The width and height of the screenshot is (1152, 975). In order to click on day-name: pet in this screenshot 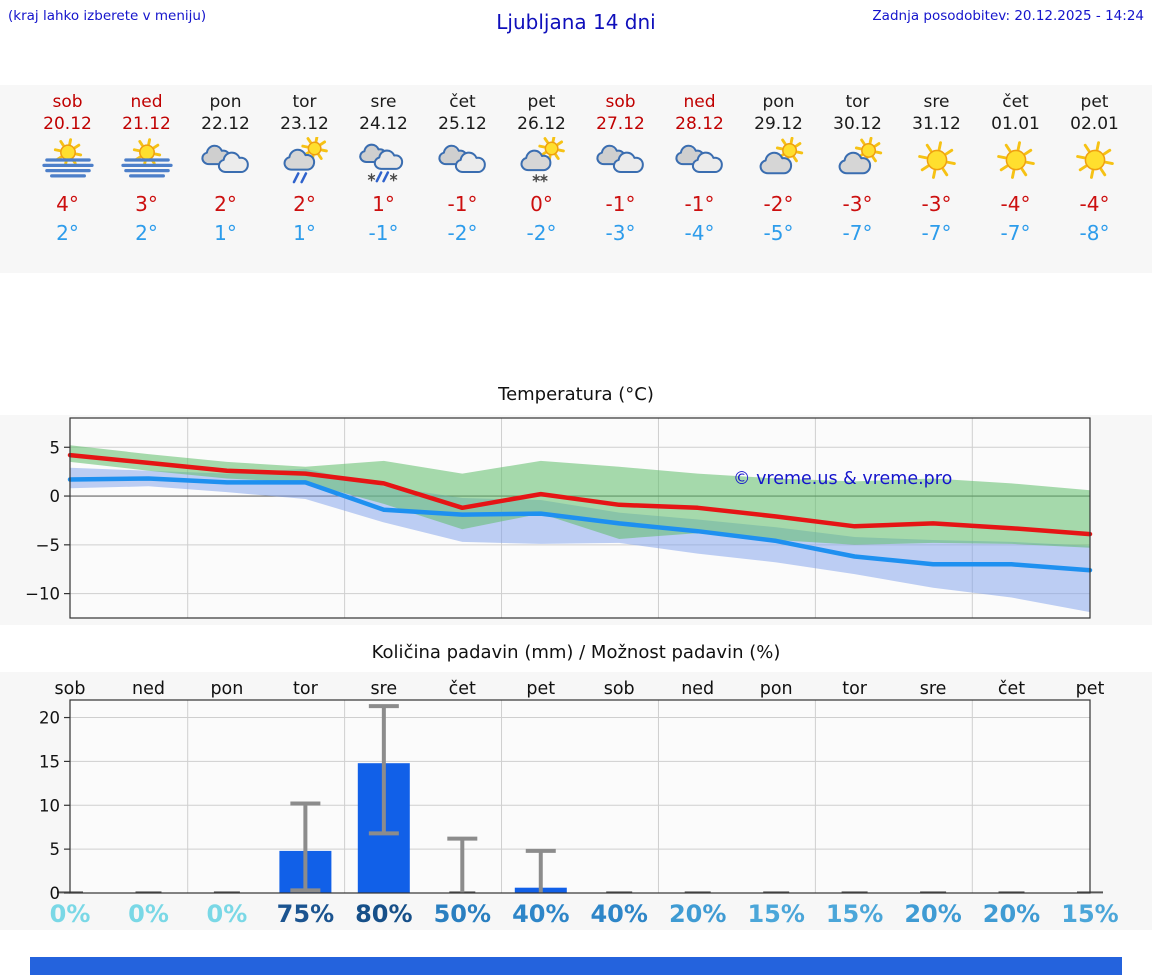, I will do `click(1094, 102)`.